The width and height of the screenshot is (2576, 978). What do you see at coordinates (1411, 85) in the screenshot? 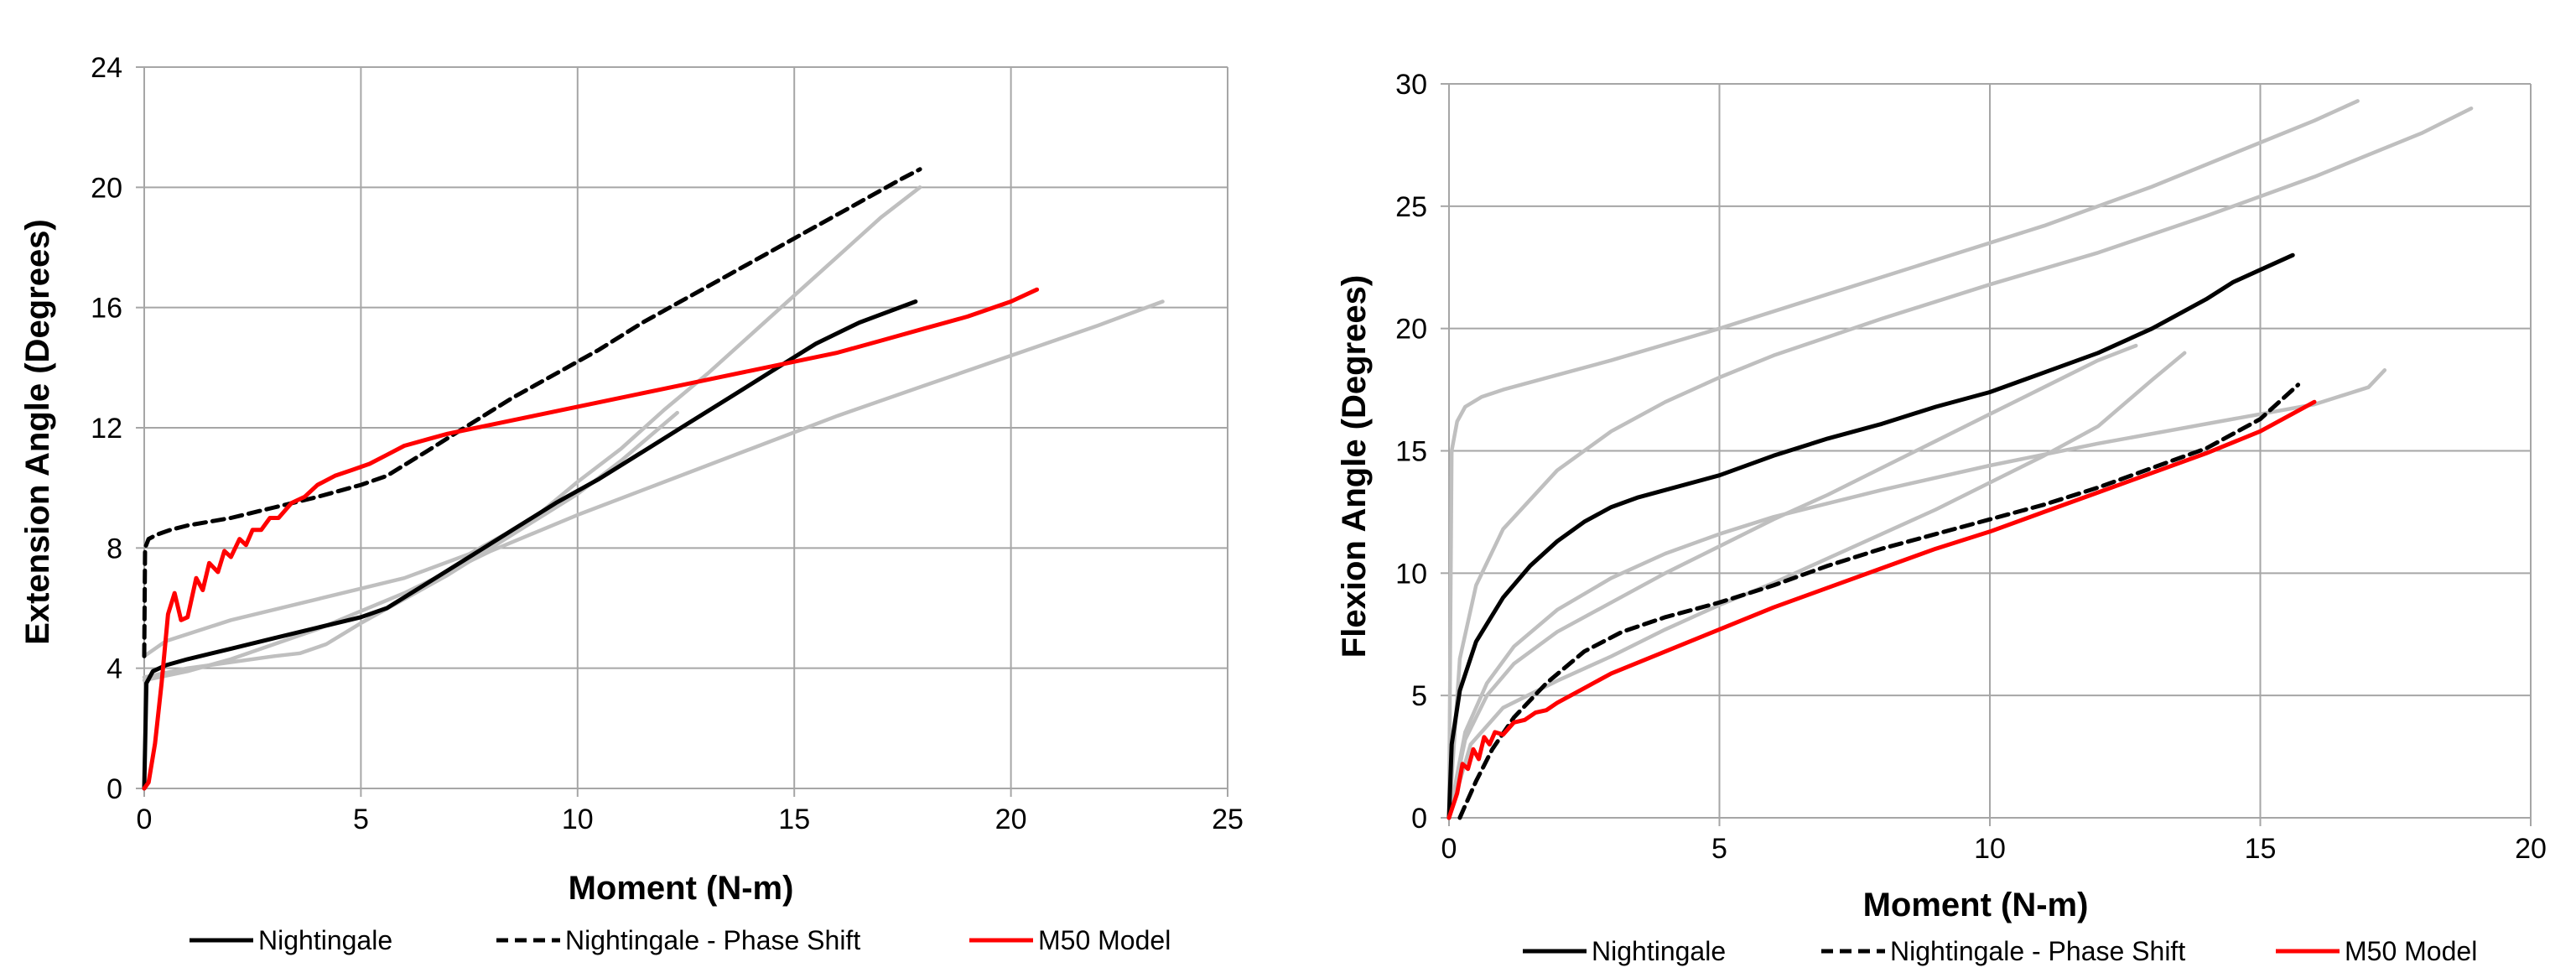
I see `flexion-y-tick-label: 30` at bounding box center [1411, 85].